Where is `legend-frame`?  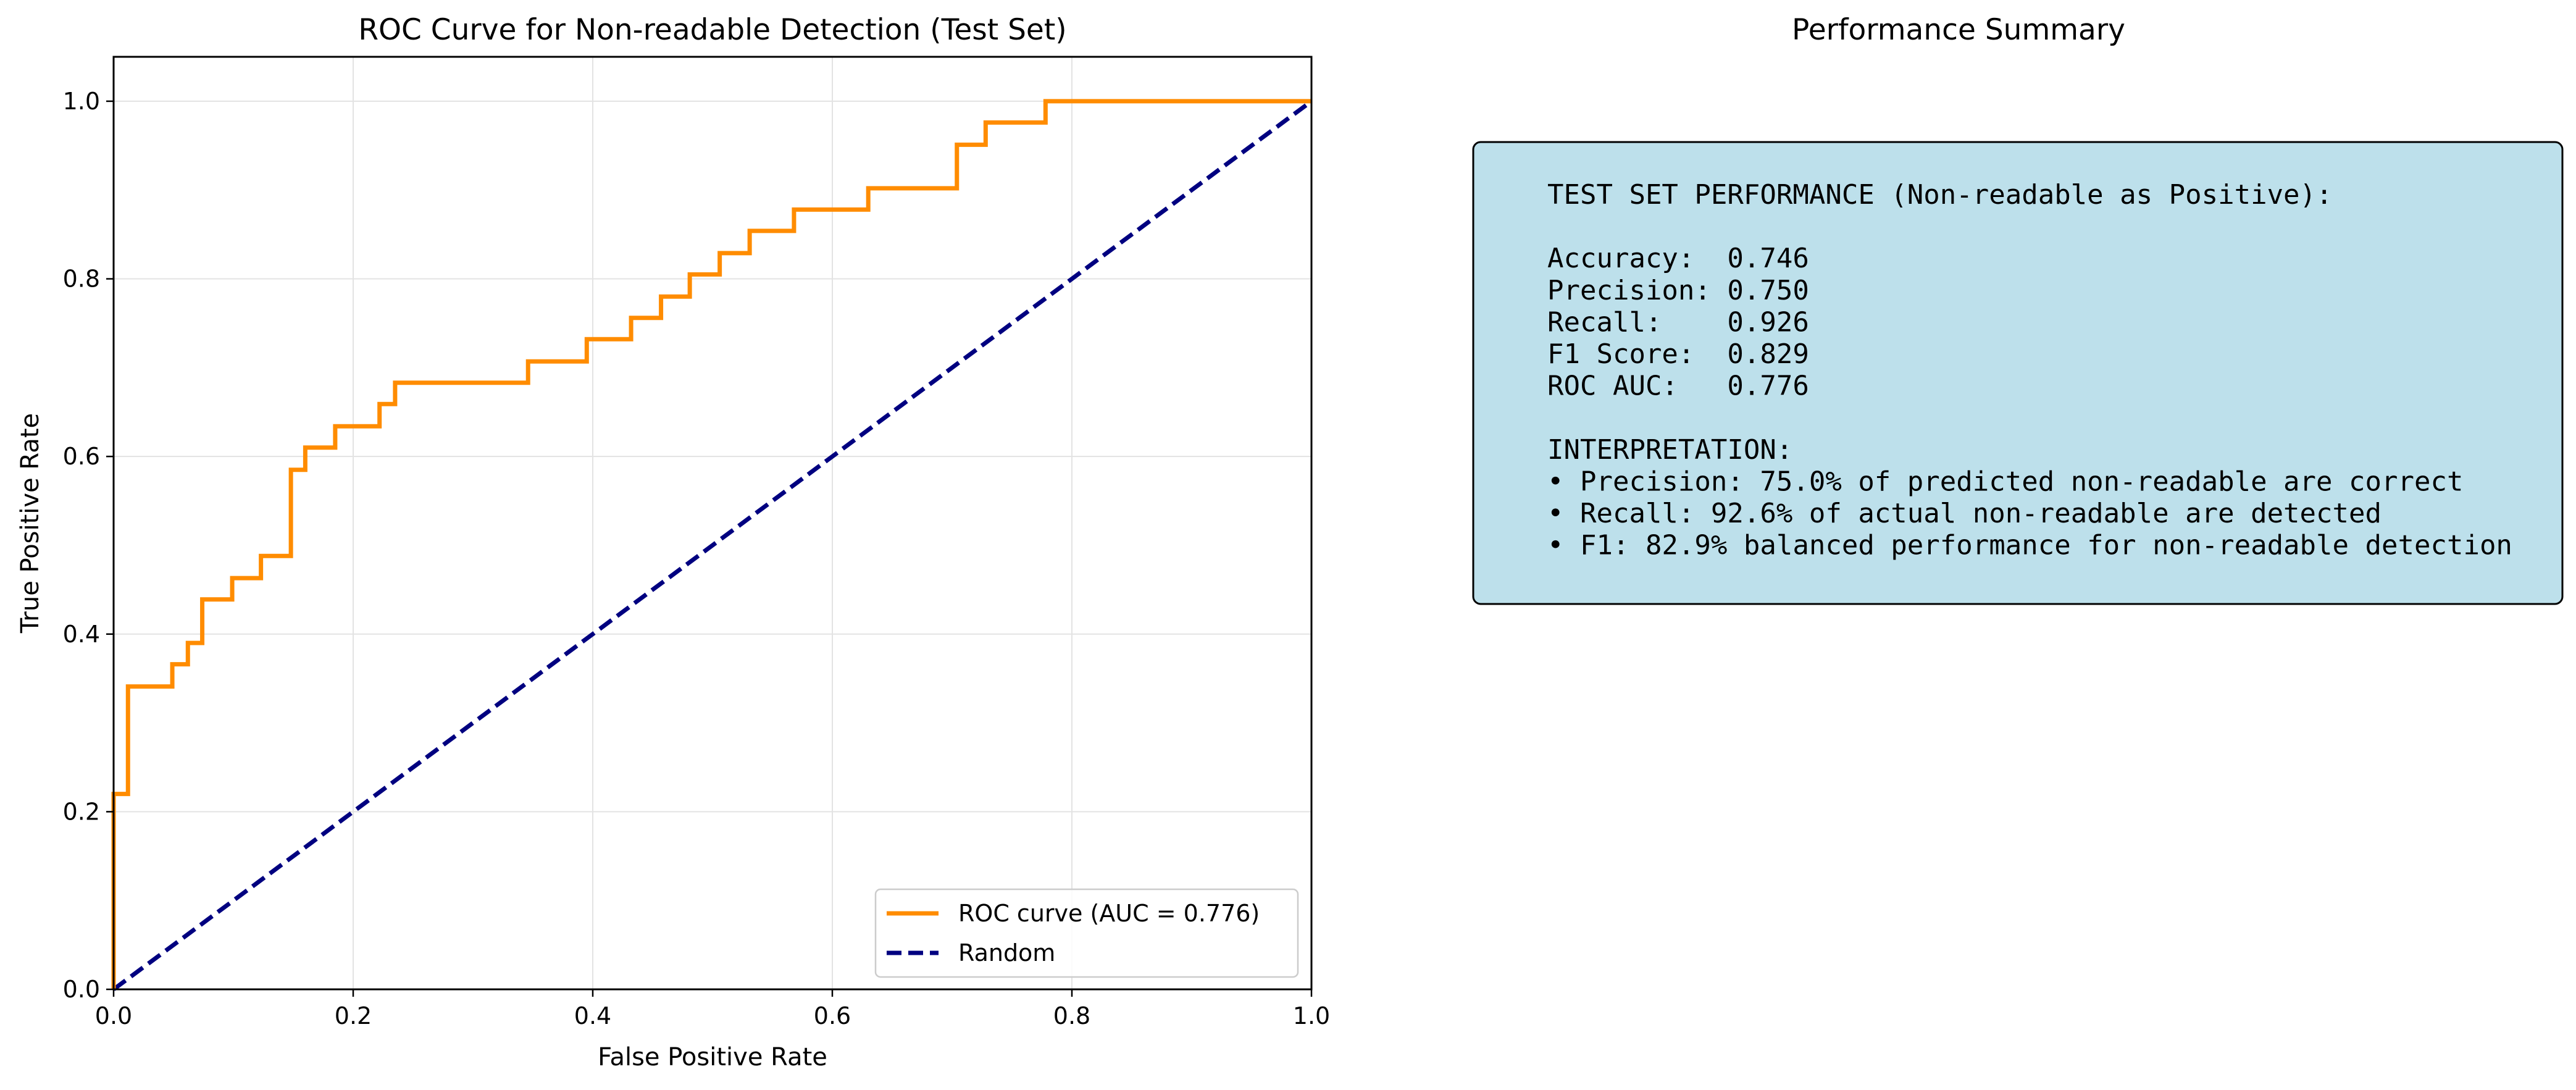
legend-frame is located at coordinates (1086, 933).